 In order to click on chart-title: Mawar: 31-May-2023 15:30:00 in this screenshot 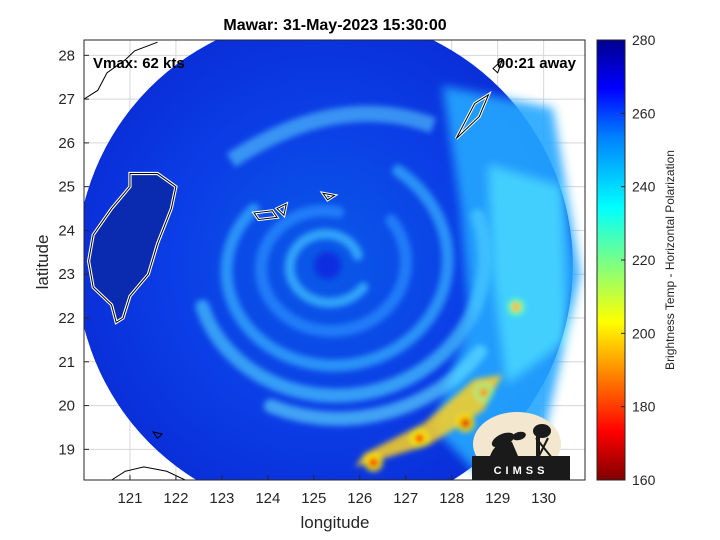, I will do `click(334, 25)`.